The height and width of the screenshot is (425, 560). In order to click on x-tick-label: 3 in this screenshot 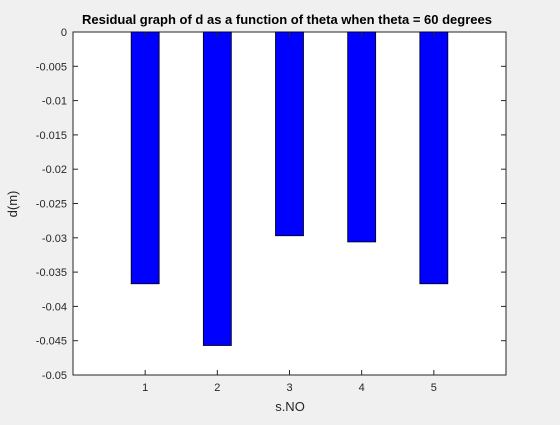, I will do `click(289, 388)`.